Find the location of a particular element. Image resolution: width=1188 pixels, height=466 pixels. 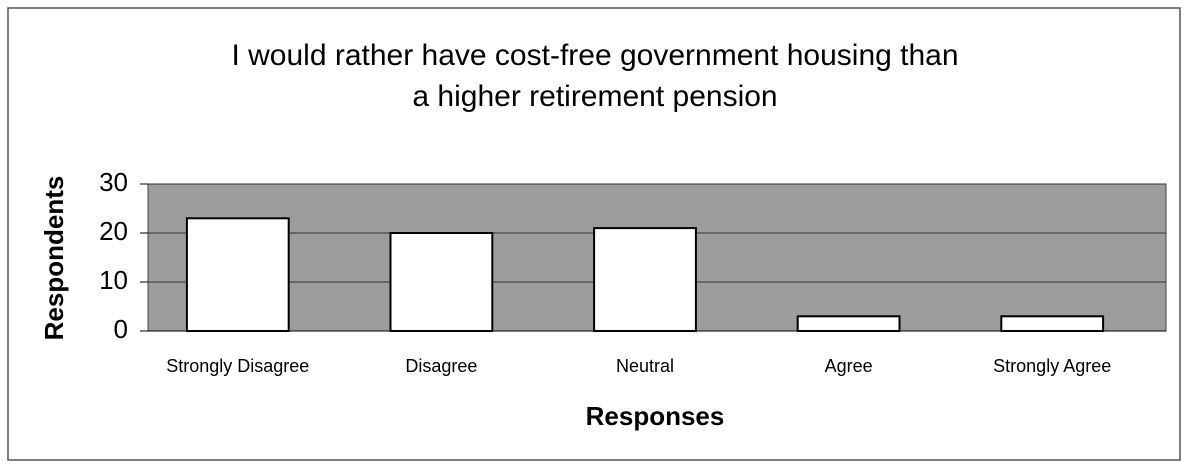

x-tick-label: Disagree is located at coordinates (441, 366).